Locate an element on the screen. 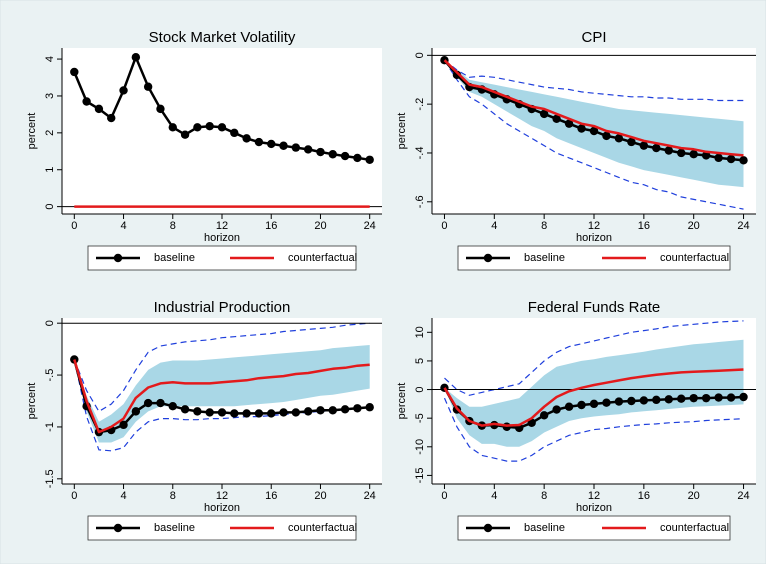 Image resolution: width=766 pixels, height=564 pixels. chart-title: Industrial Production is located at coordinates (222, 307).